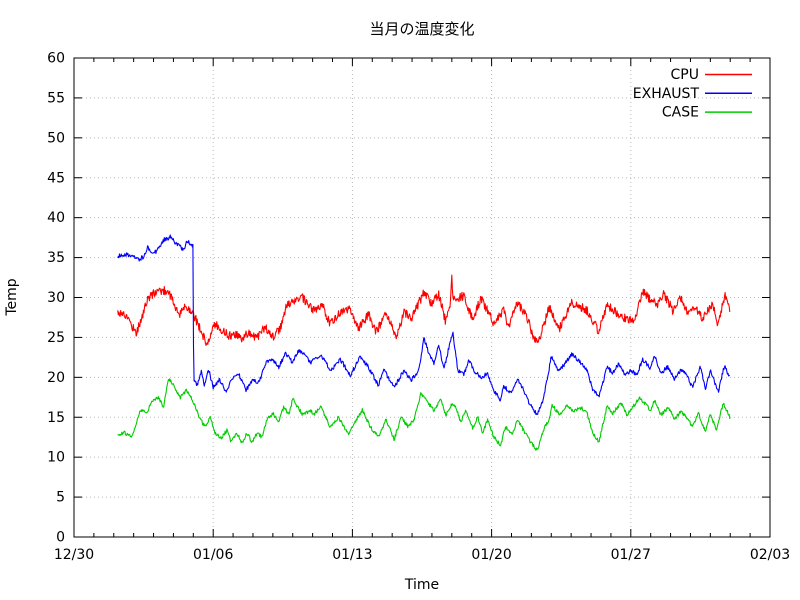 The width and height of the screenshot is (800, 600). I want to click on x-tick-label: 01/27, so click(631, 555).